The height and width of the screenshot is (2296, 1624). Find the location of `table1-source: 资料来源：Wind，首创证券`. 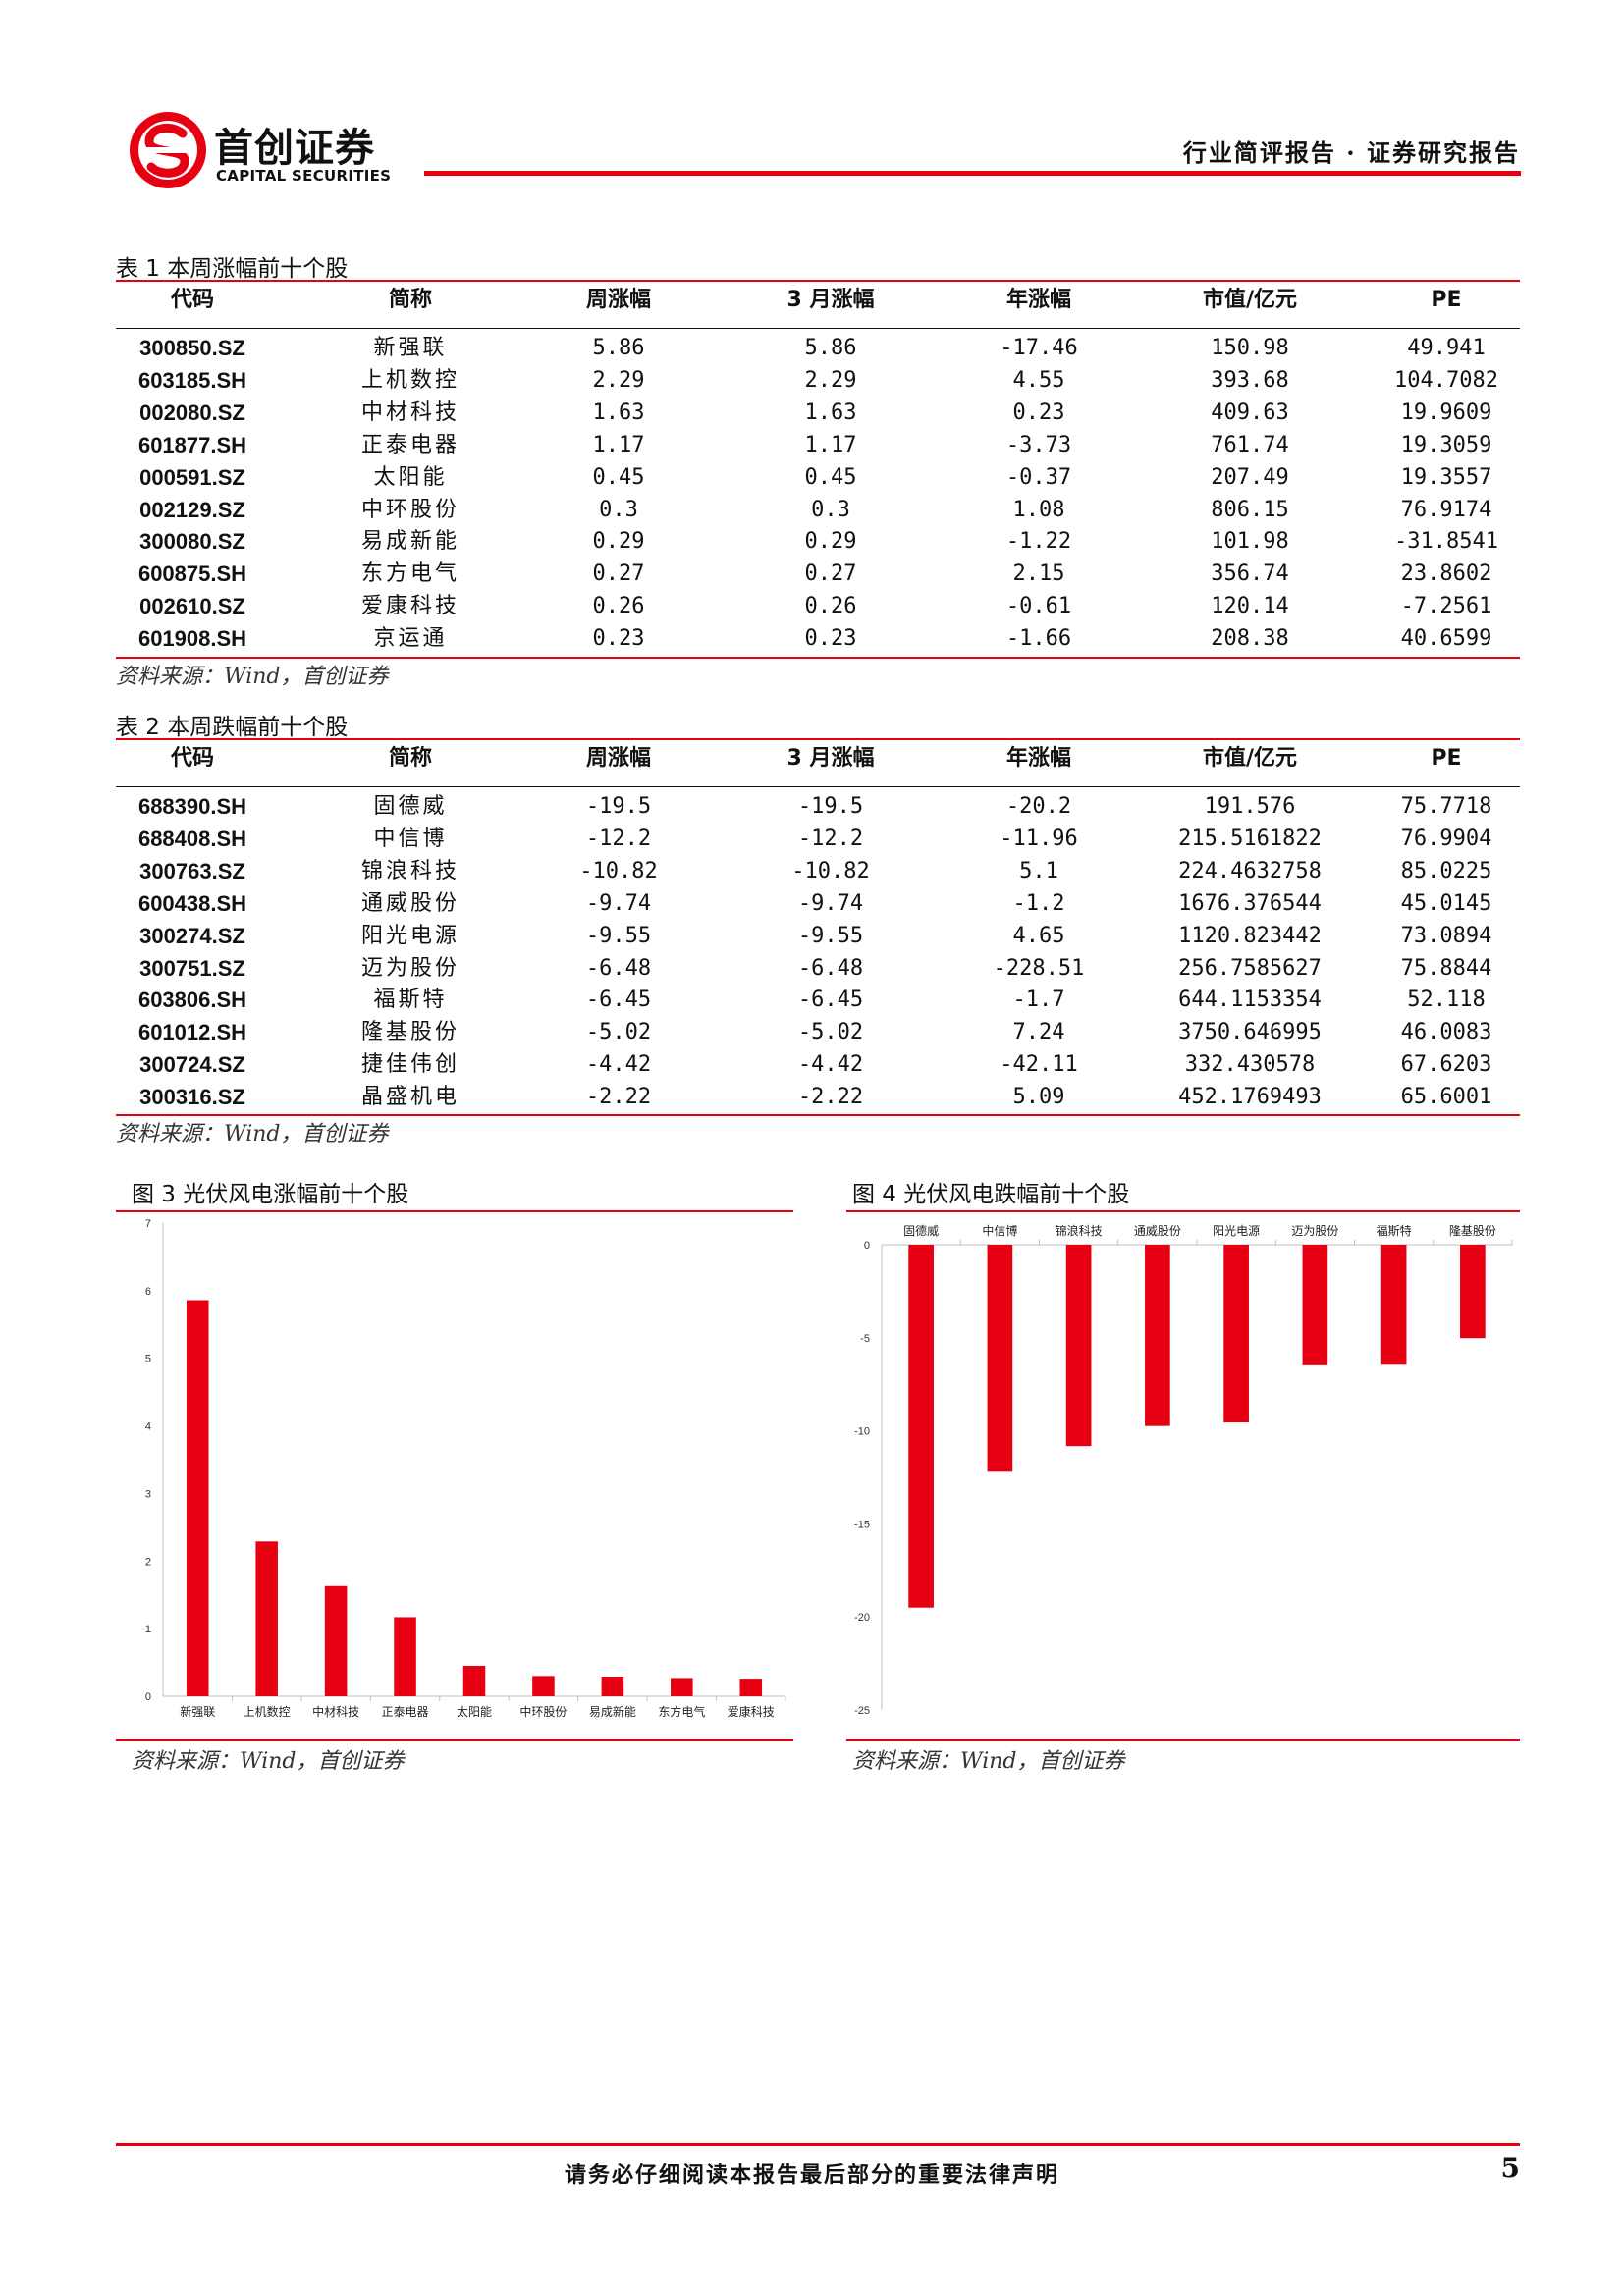

table1-source: 资料来源：Wind，首创证券 is located at coordinates (252, 677).